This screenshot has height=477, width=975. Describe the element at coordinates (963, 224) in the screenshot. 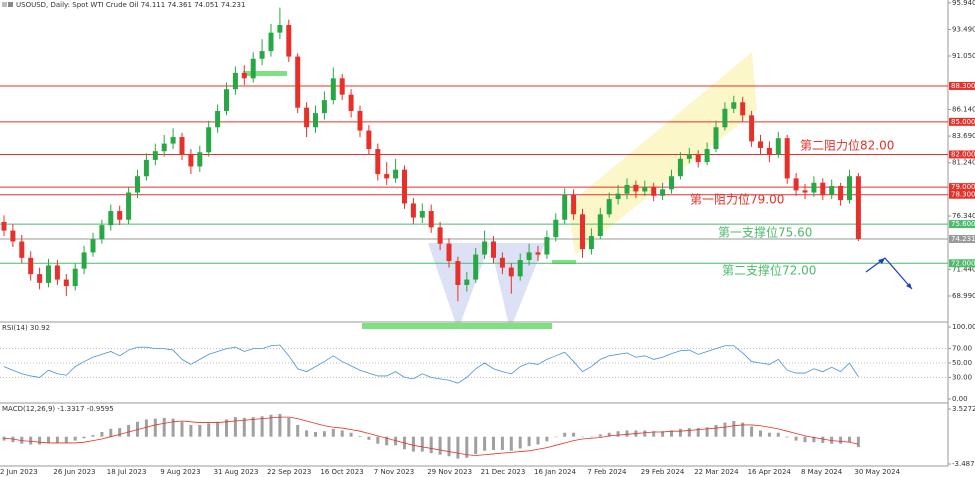

I see `level-label: 75.600` at that location.